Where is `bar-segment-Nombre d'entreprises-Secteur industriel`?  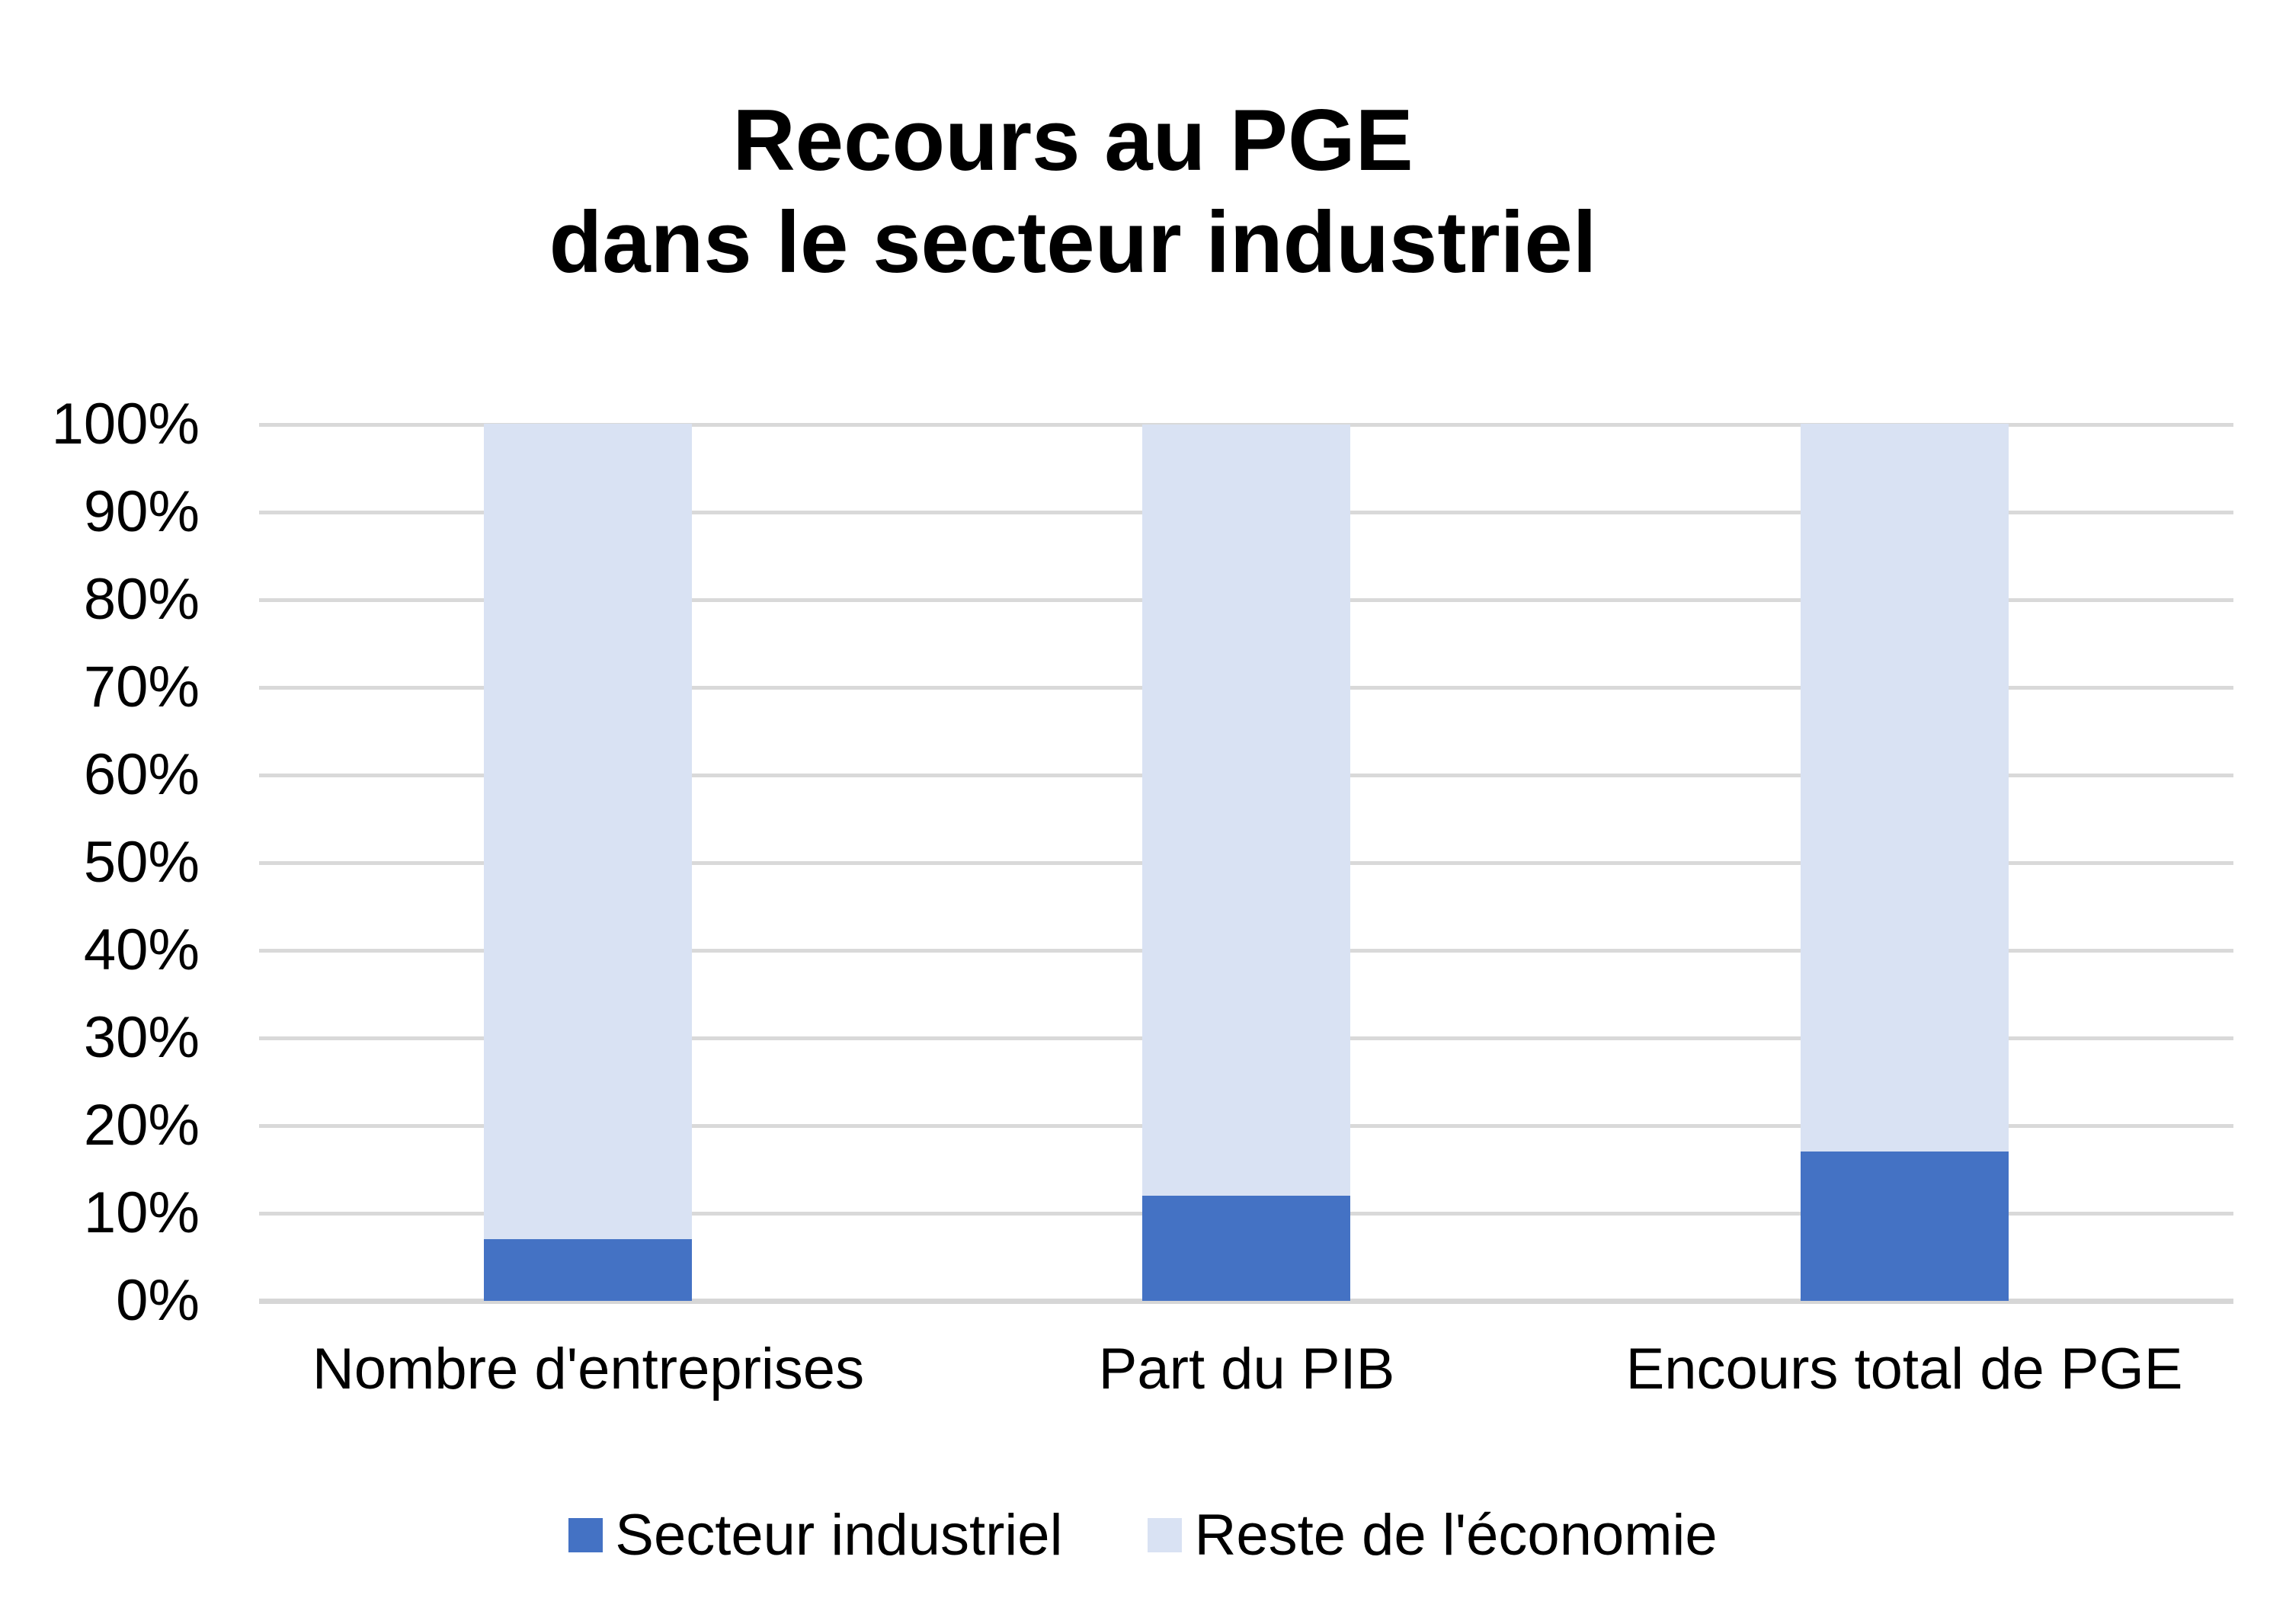
bar-segment-Nombre d'entreprises-Secteur industriel is located at coordinates (588, 1270).